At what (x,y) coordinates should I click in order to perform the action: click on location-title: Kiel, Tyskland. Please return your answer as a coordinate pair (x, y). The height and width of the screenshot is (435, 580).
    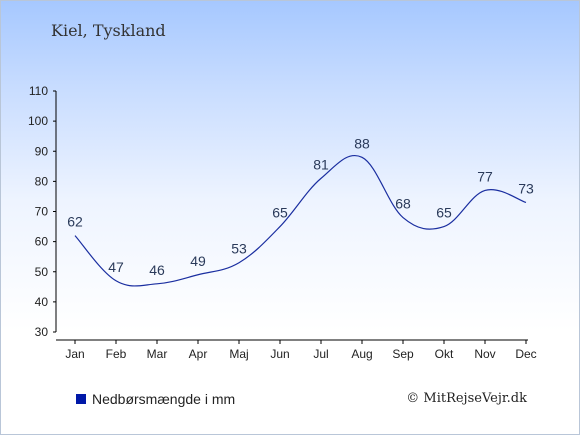
    Looking at the image, I should click on (108, 30).